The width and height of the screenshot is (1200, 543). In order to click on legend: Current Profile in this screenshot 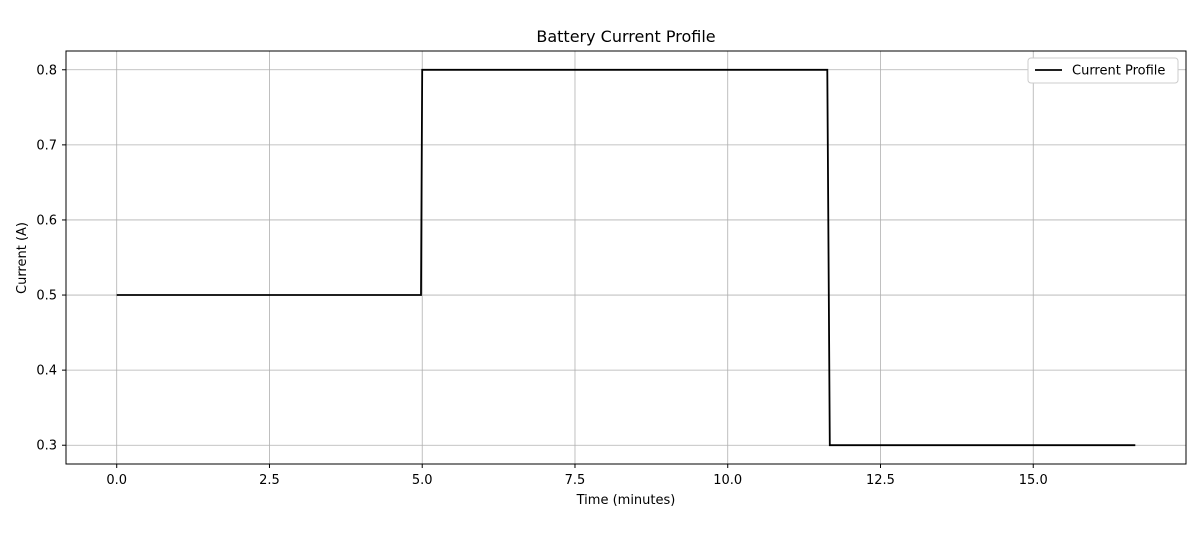, I will do `click(1103, 70)`.